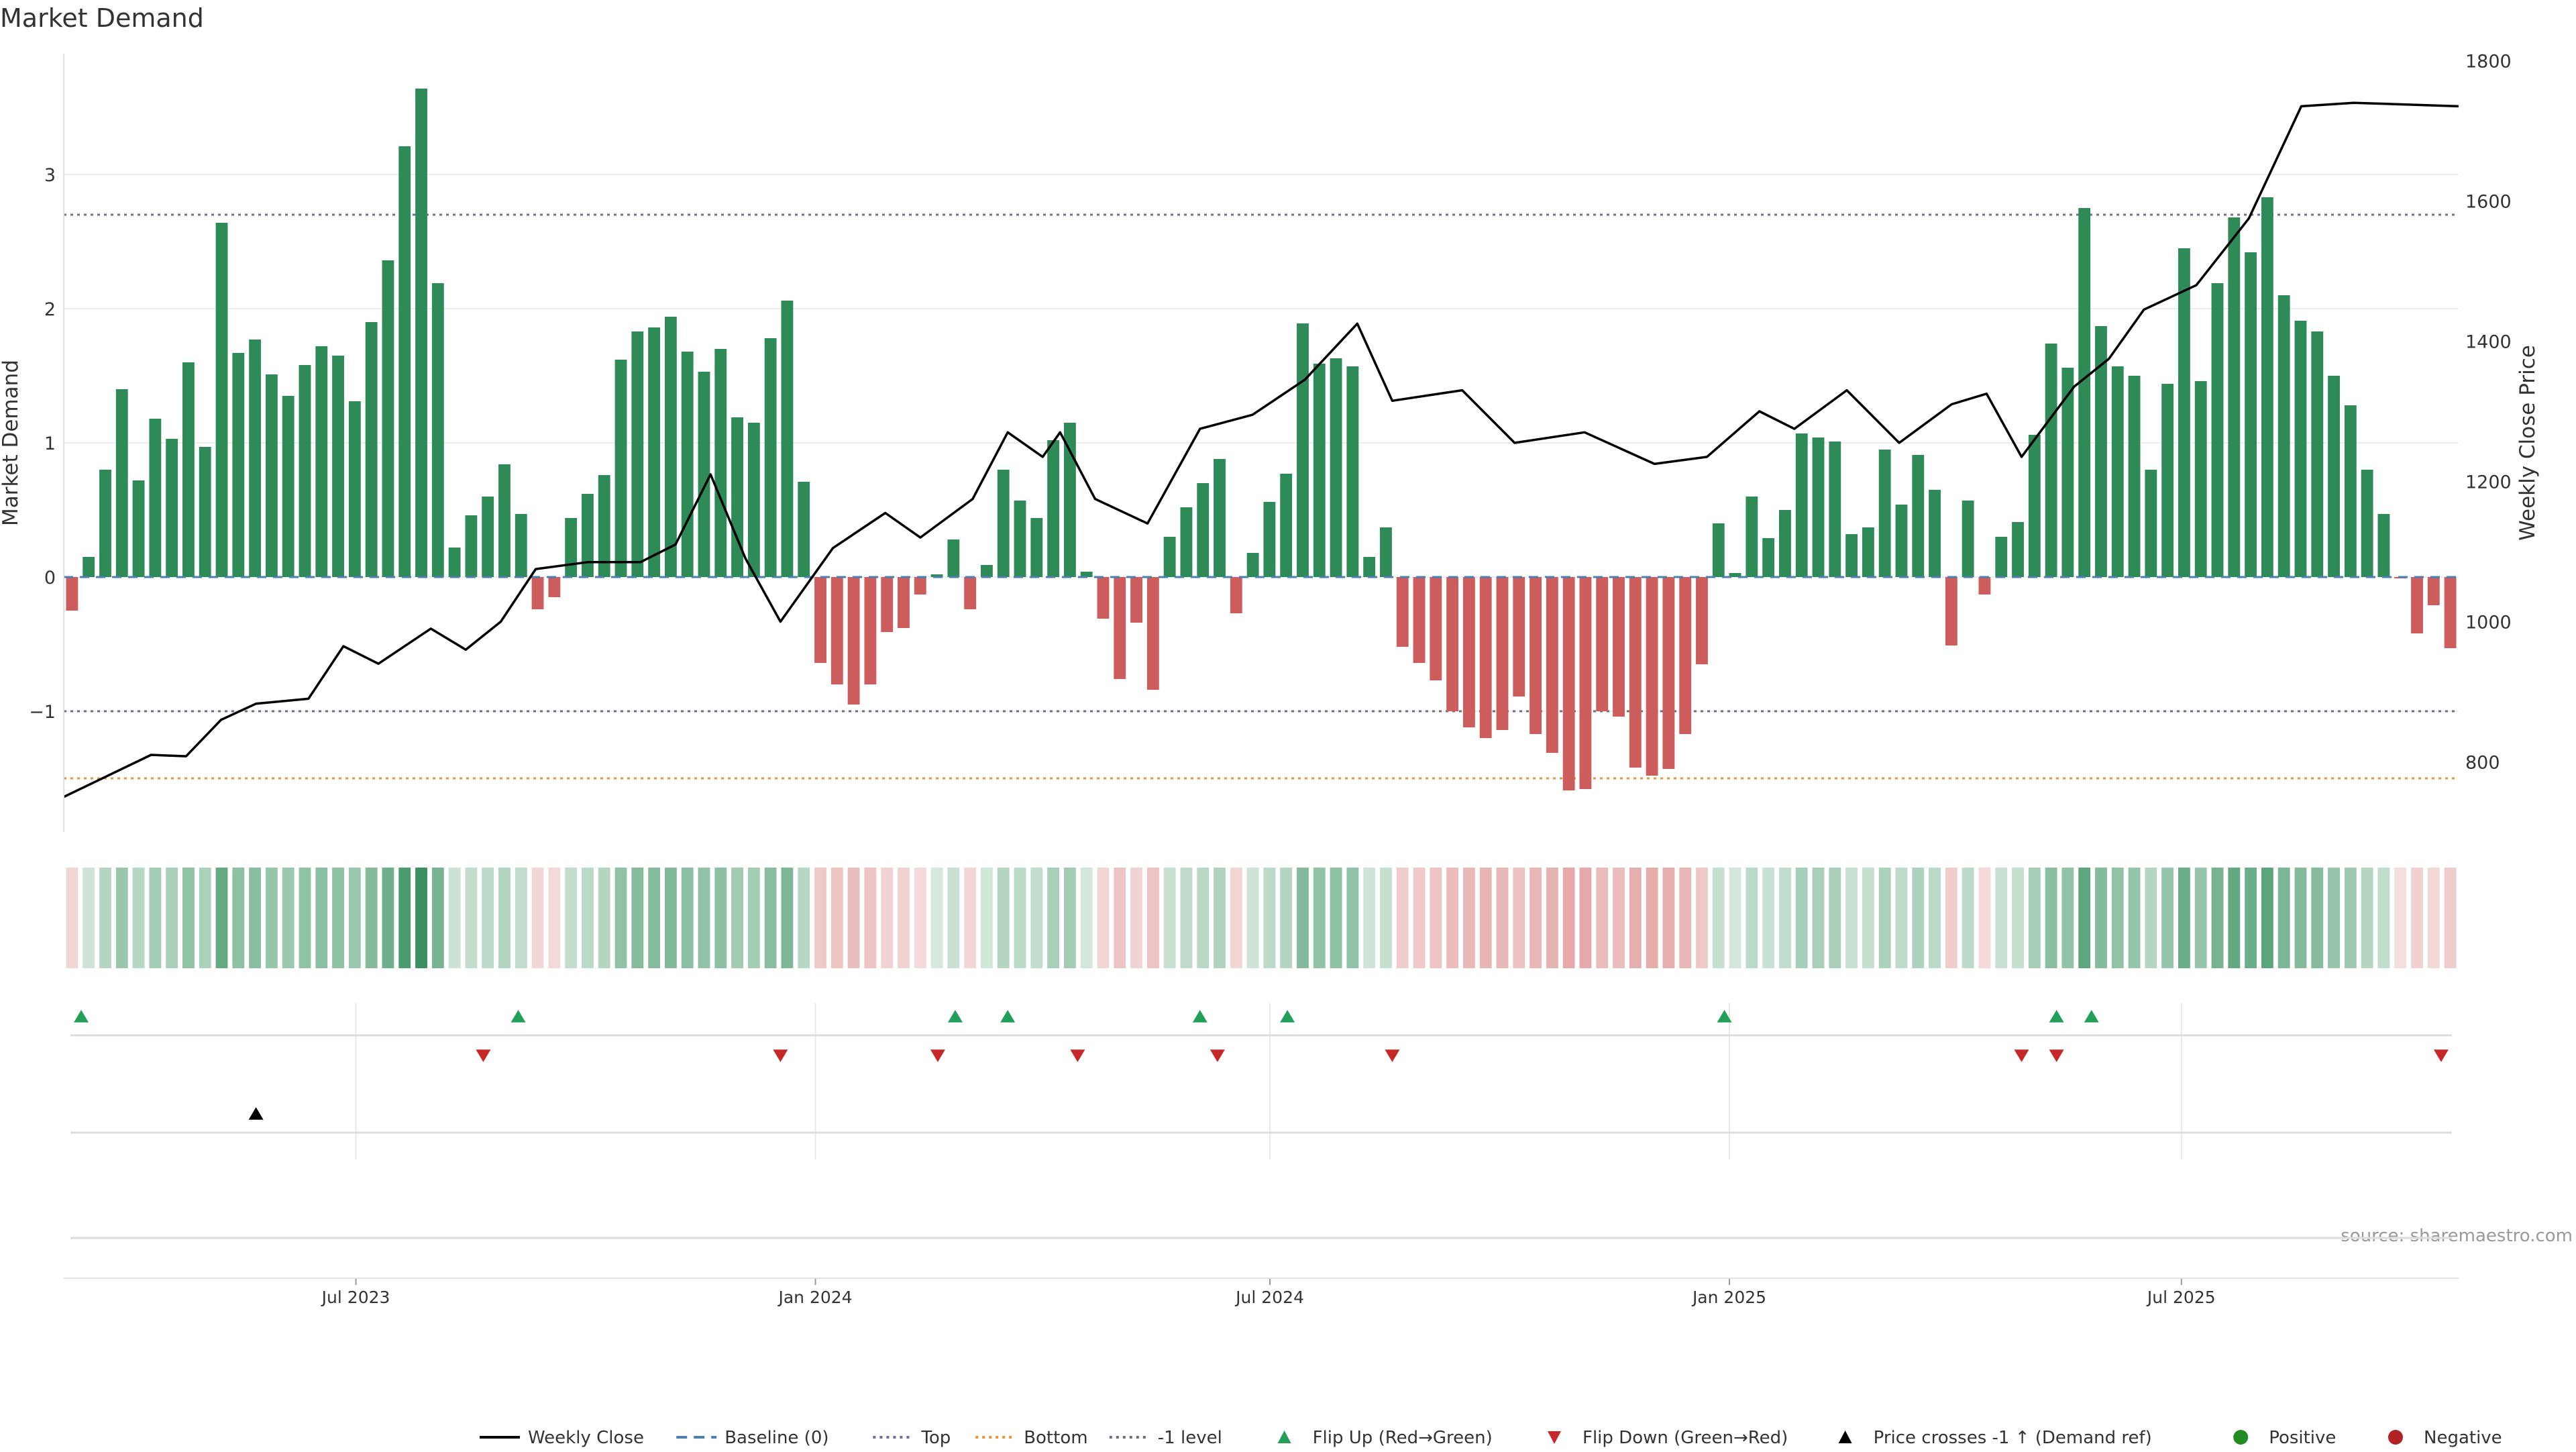 Image resolution: width=2576 pixels, height=1452 pixels. I want to click on x-tick-label: Jan 2024, so click(814, 1298).